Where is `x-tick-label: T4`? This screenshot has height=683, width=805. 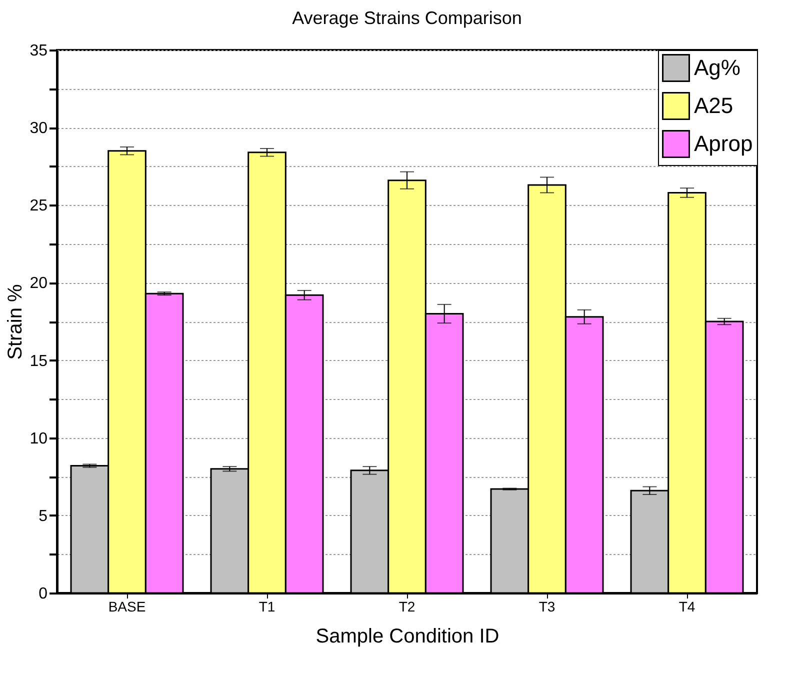 x-tick-label: T4 is located at coordinates (687, 606).